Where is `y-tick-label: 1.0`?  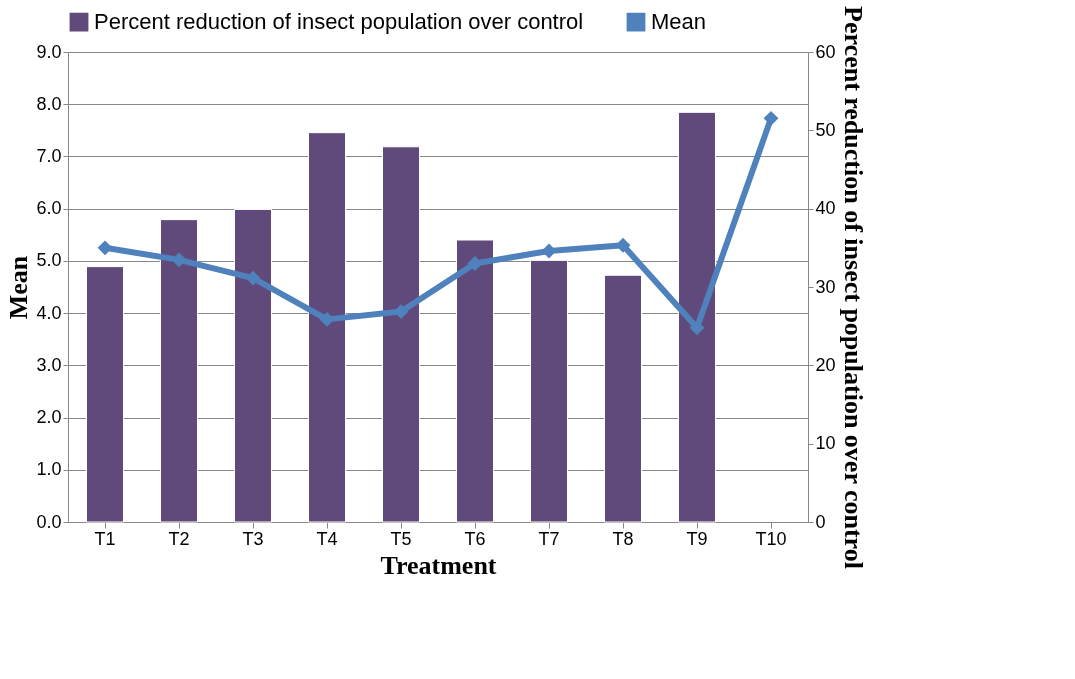
y-tick-label: 1.0 is located at coordinates (49, 469).